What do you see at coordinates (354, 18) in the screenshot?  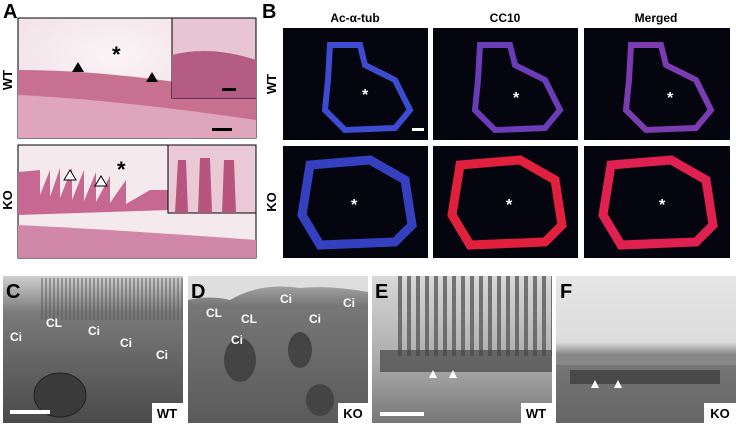 I see `column-title: Ac-α-tub` at bounding box center [354, 18].